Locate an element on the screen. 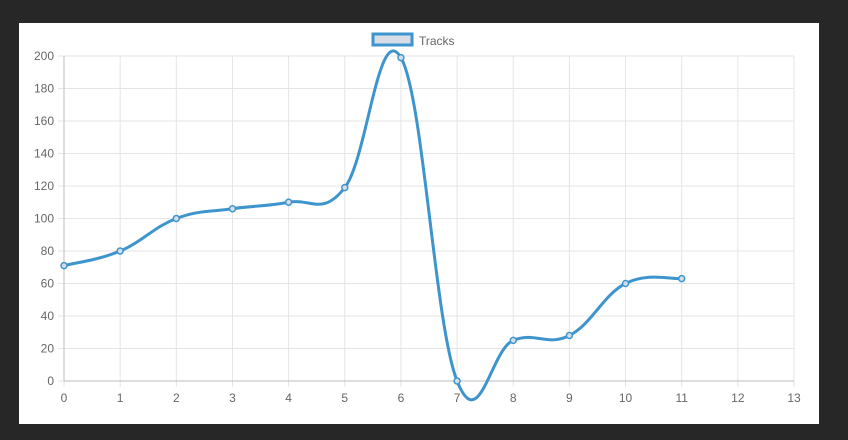  y-tick-label: 60 is located at coordinates (48, 284).